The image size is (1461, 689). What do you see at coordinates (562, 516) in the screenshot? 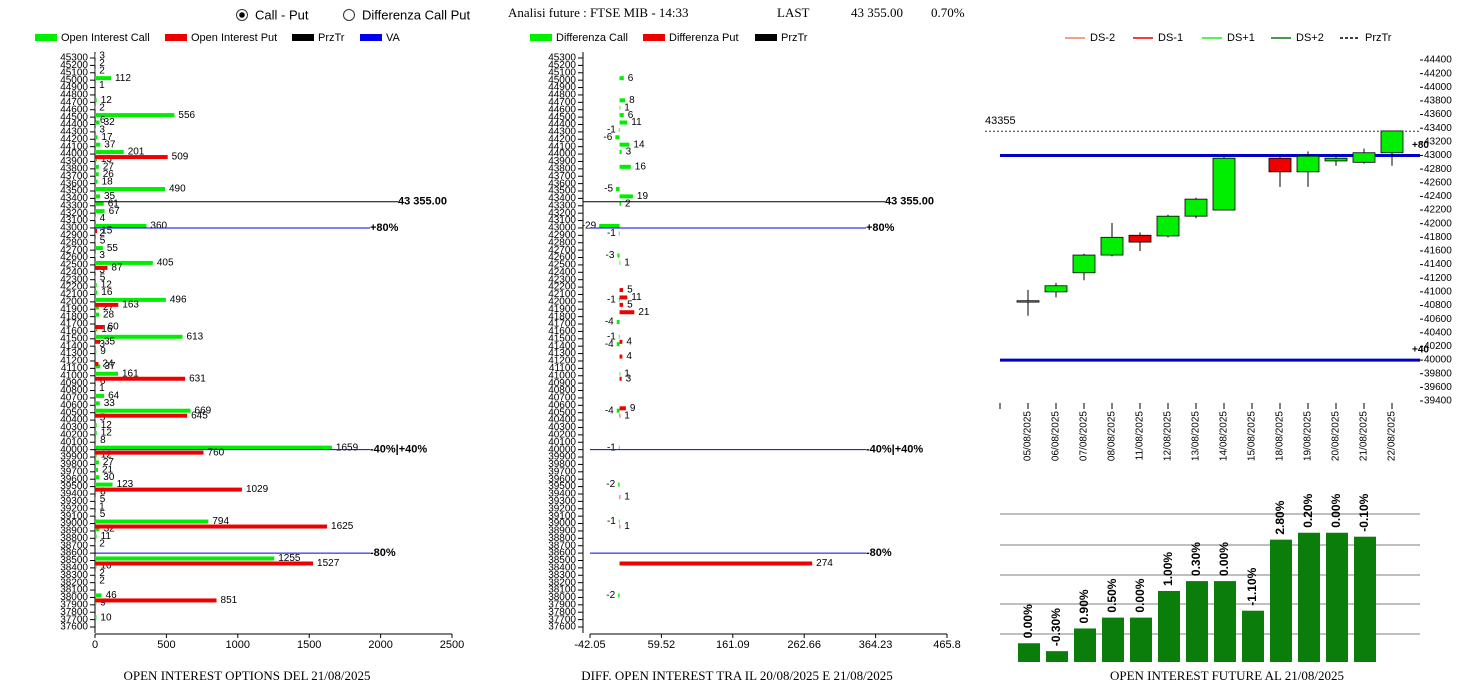
I see `y-tick-label: 39100` at bounding box center [562, 516].